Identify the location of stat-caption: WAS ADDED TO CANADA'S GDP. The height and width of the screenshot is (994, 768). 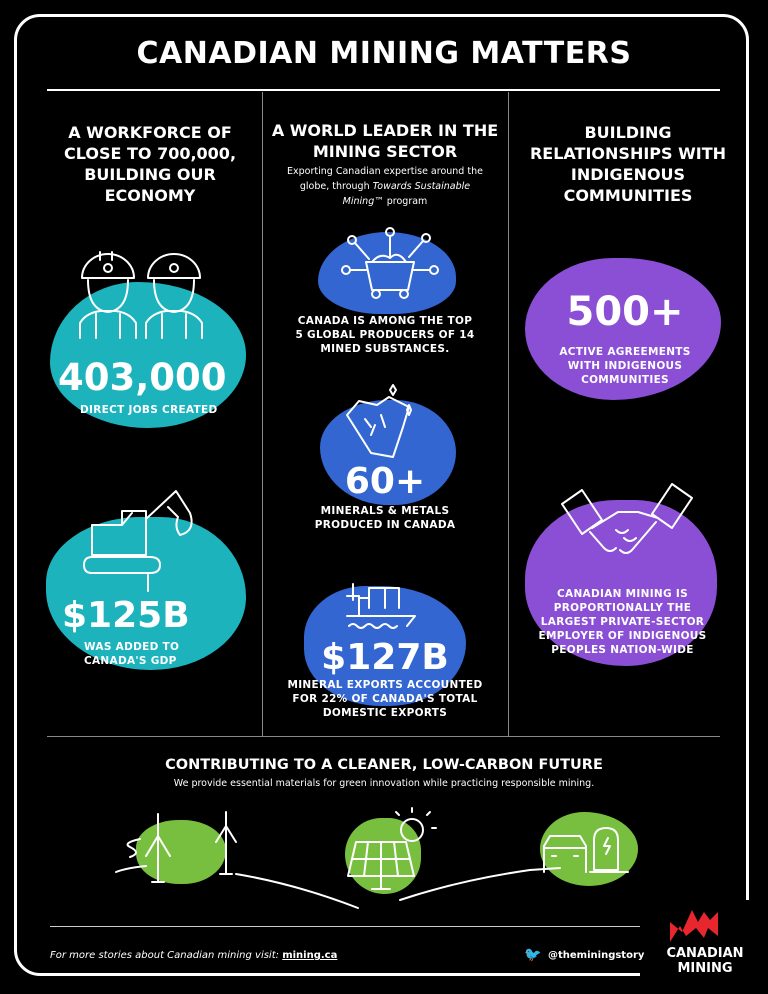
(132, 654).